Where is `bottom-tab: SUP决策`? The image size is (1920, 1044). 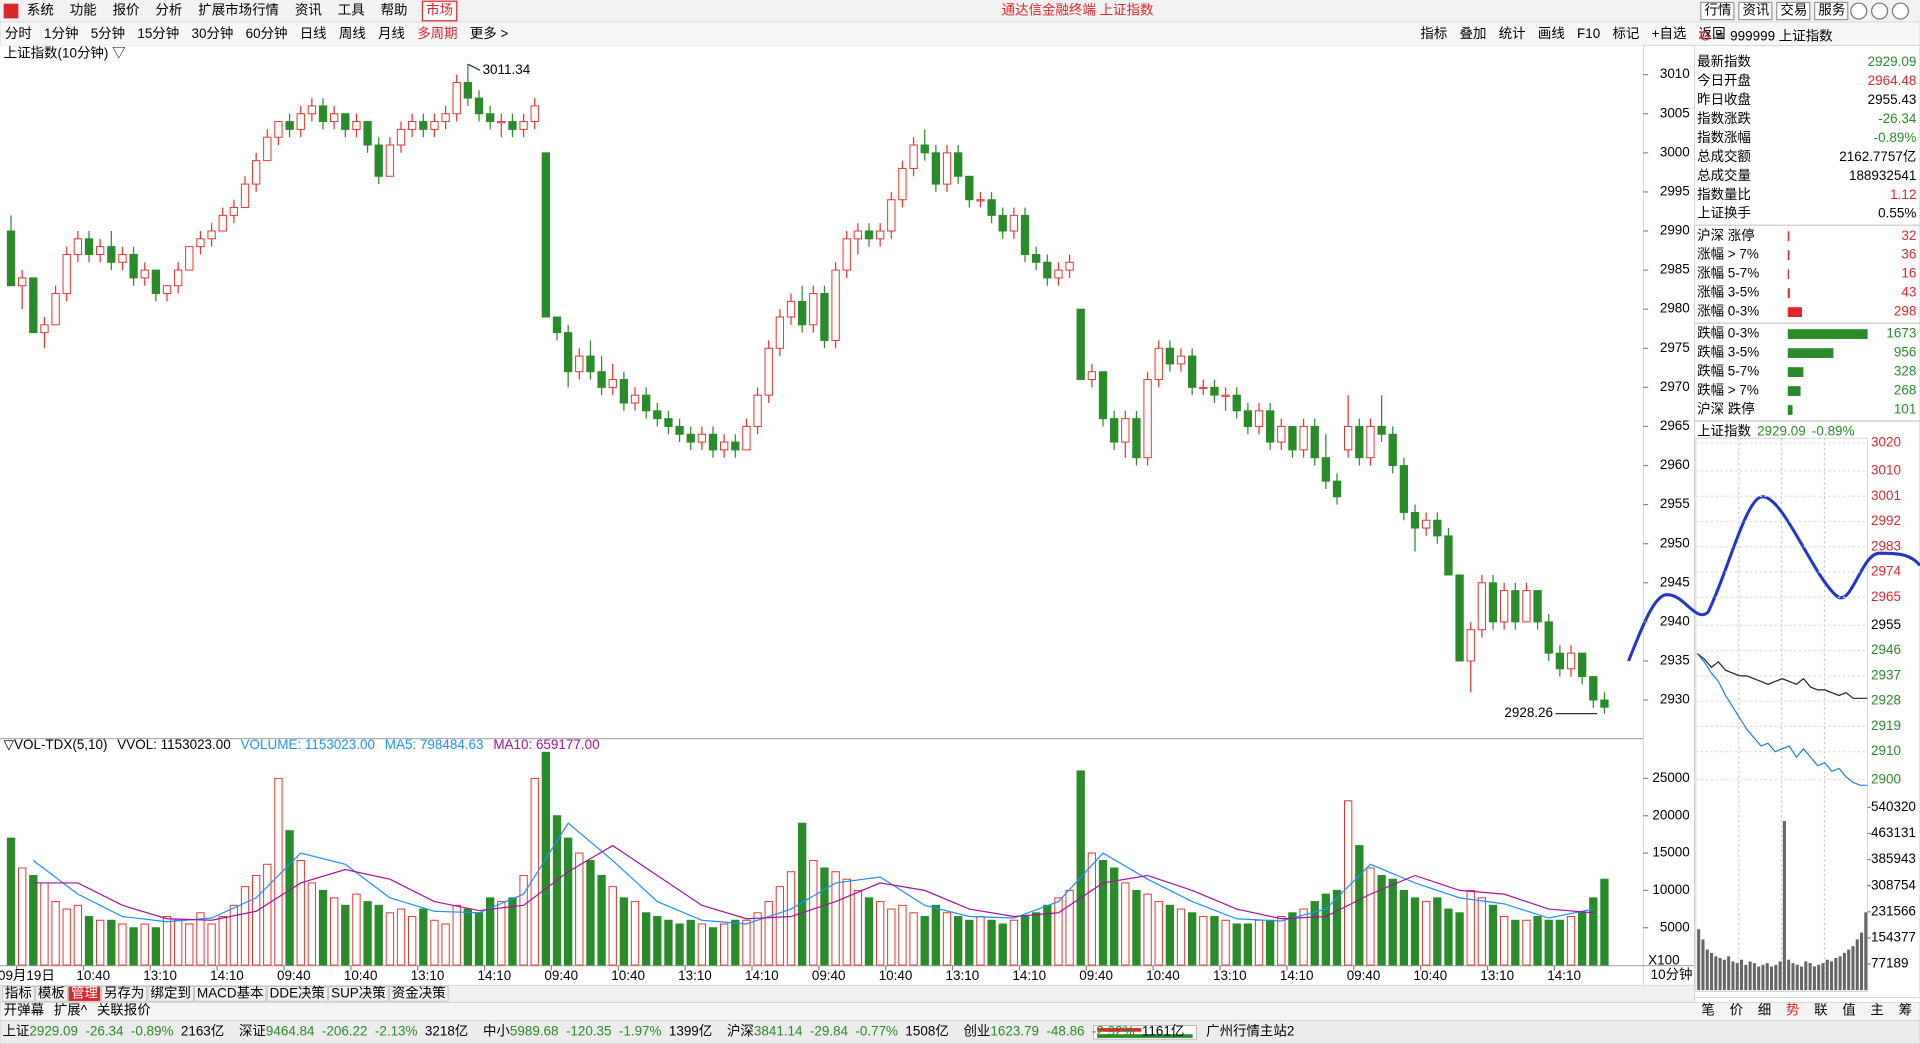 bottom-tab: SUP决策 is located at coordinates (358, 992).